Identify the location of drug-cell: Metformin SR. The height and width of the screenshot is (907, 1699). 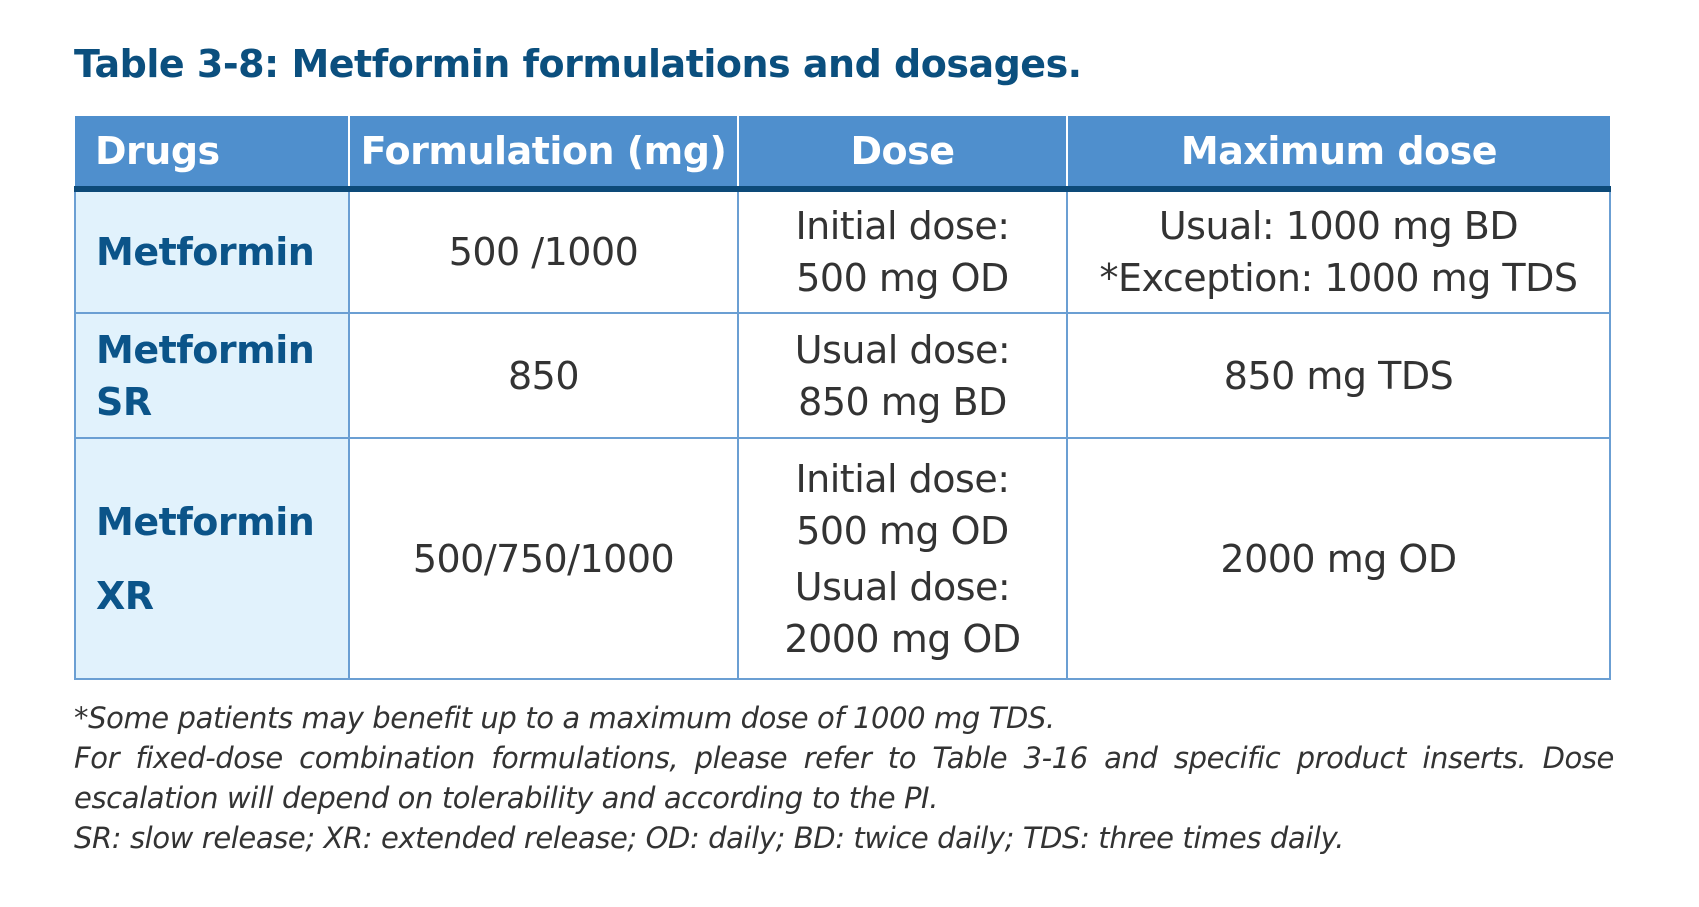
(212, 375).